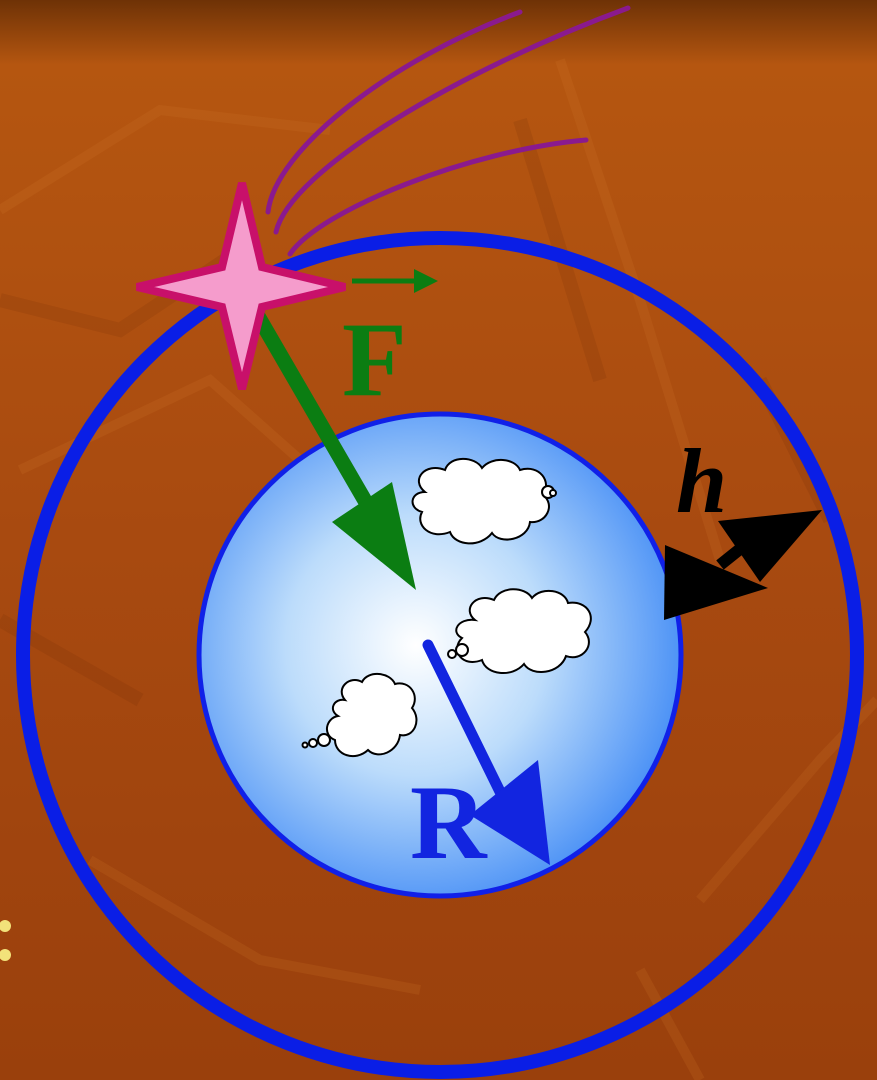 The image size is (877, 1080). I want to click on radius-label: R, so click(449, 822).